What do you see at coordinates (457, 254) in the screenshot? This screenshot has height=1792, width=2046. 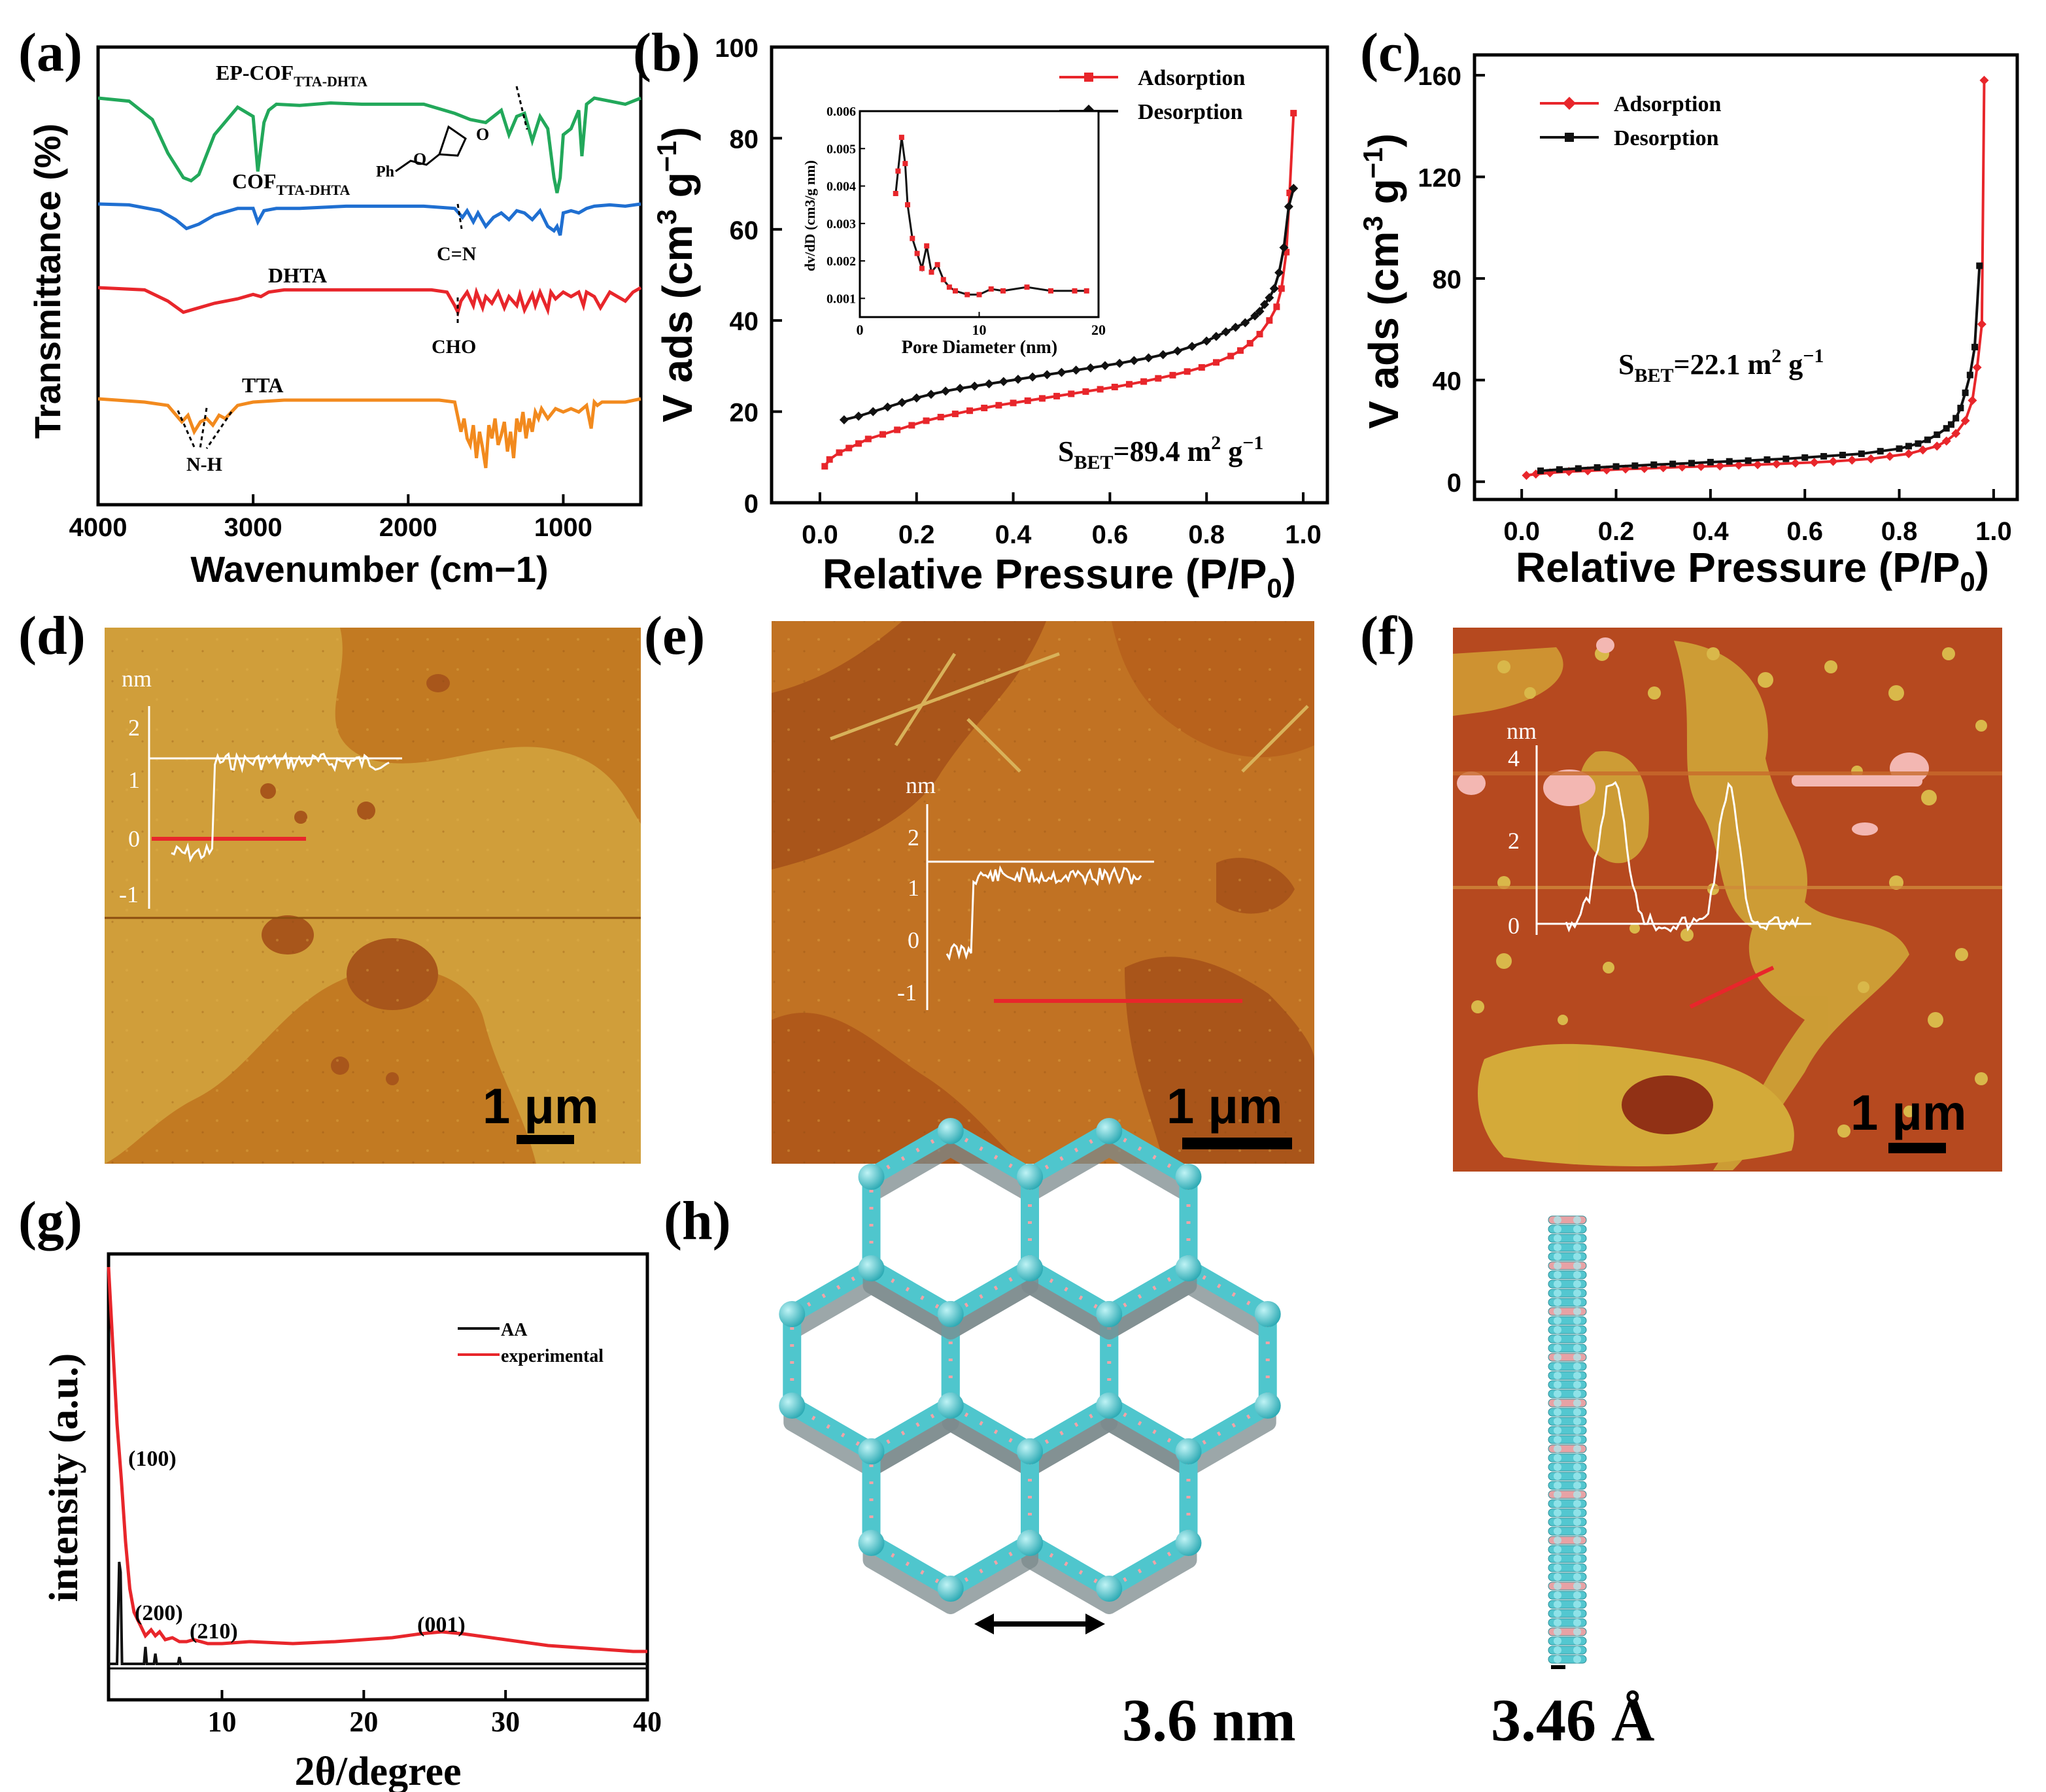 I see `cn-label: C=N` at bounding box center [457, 254].